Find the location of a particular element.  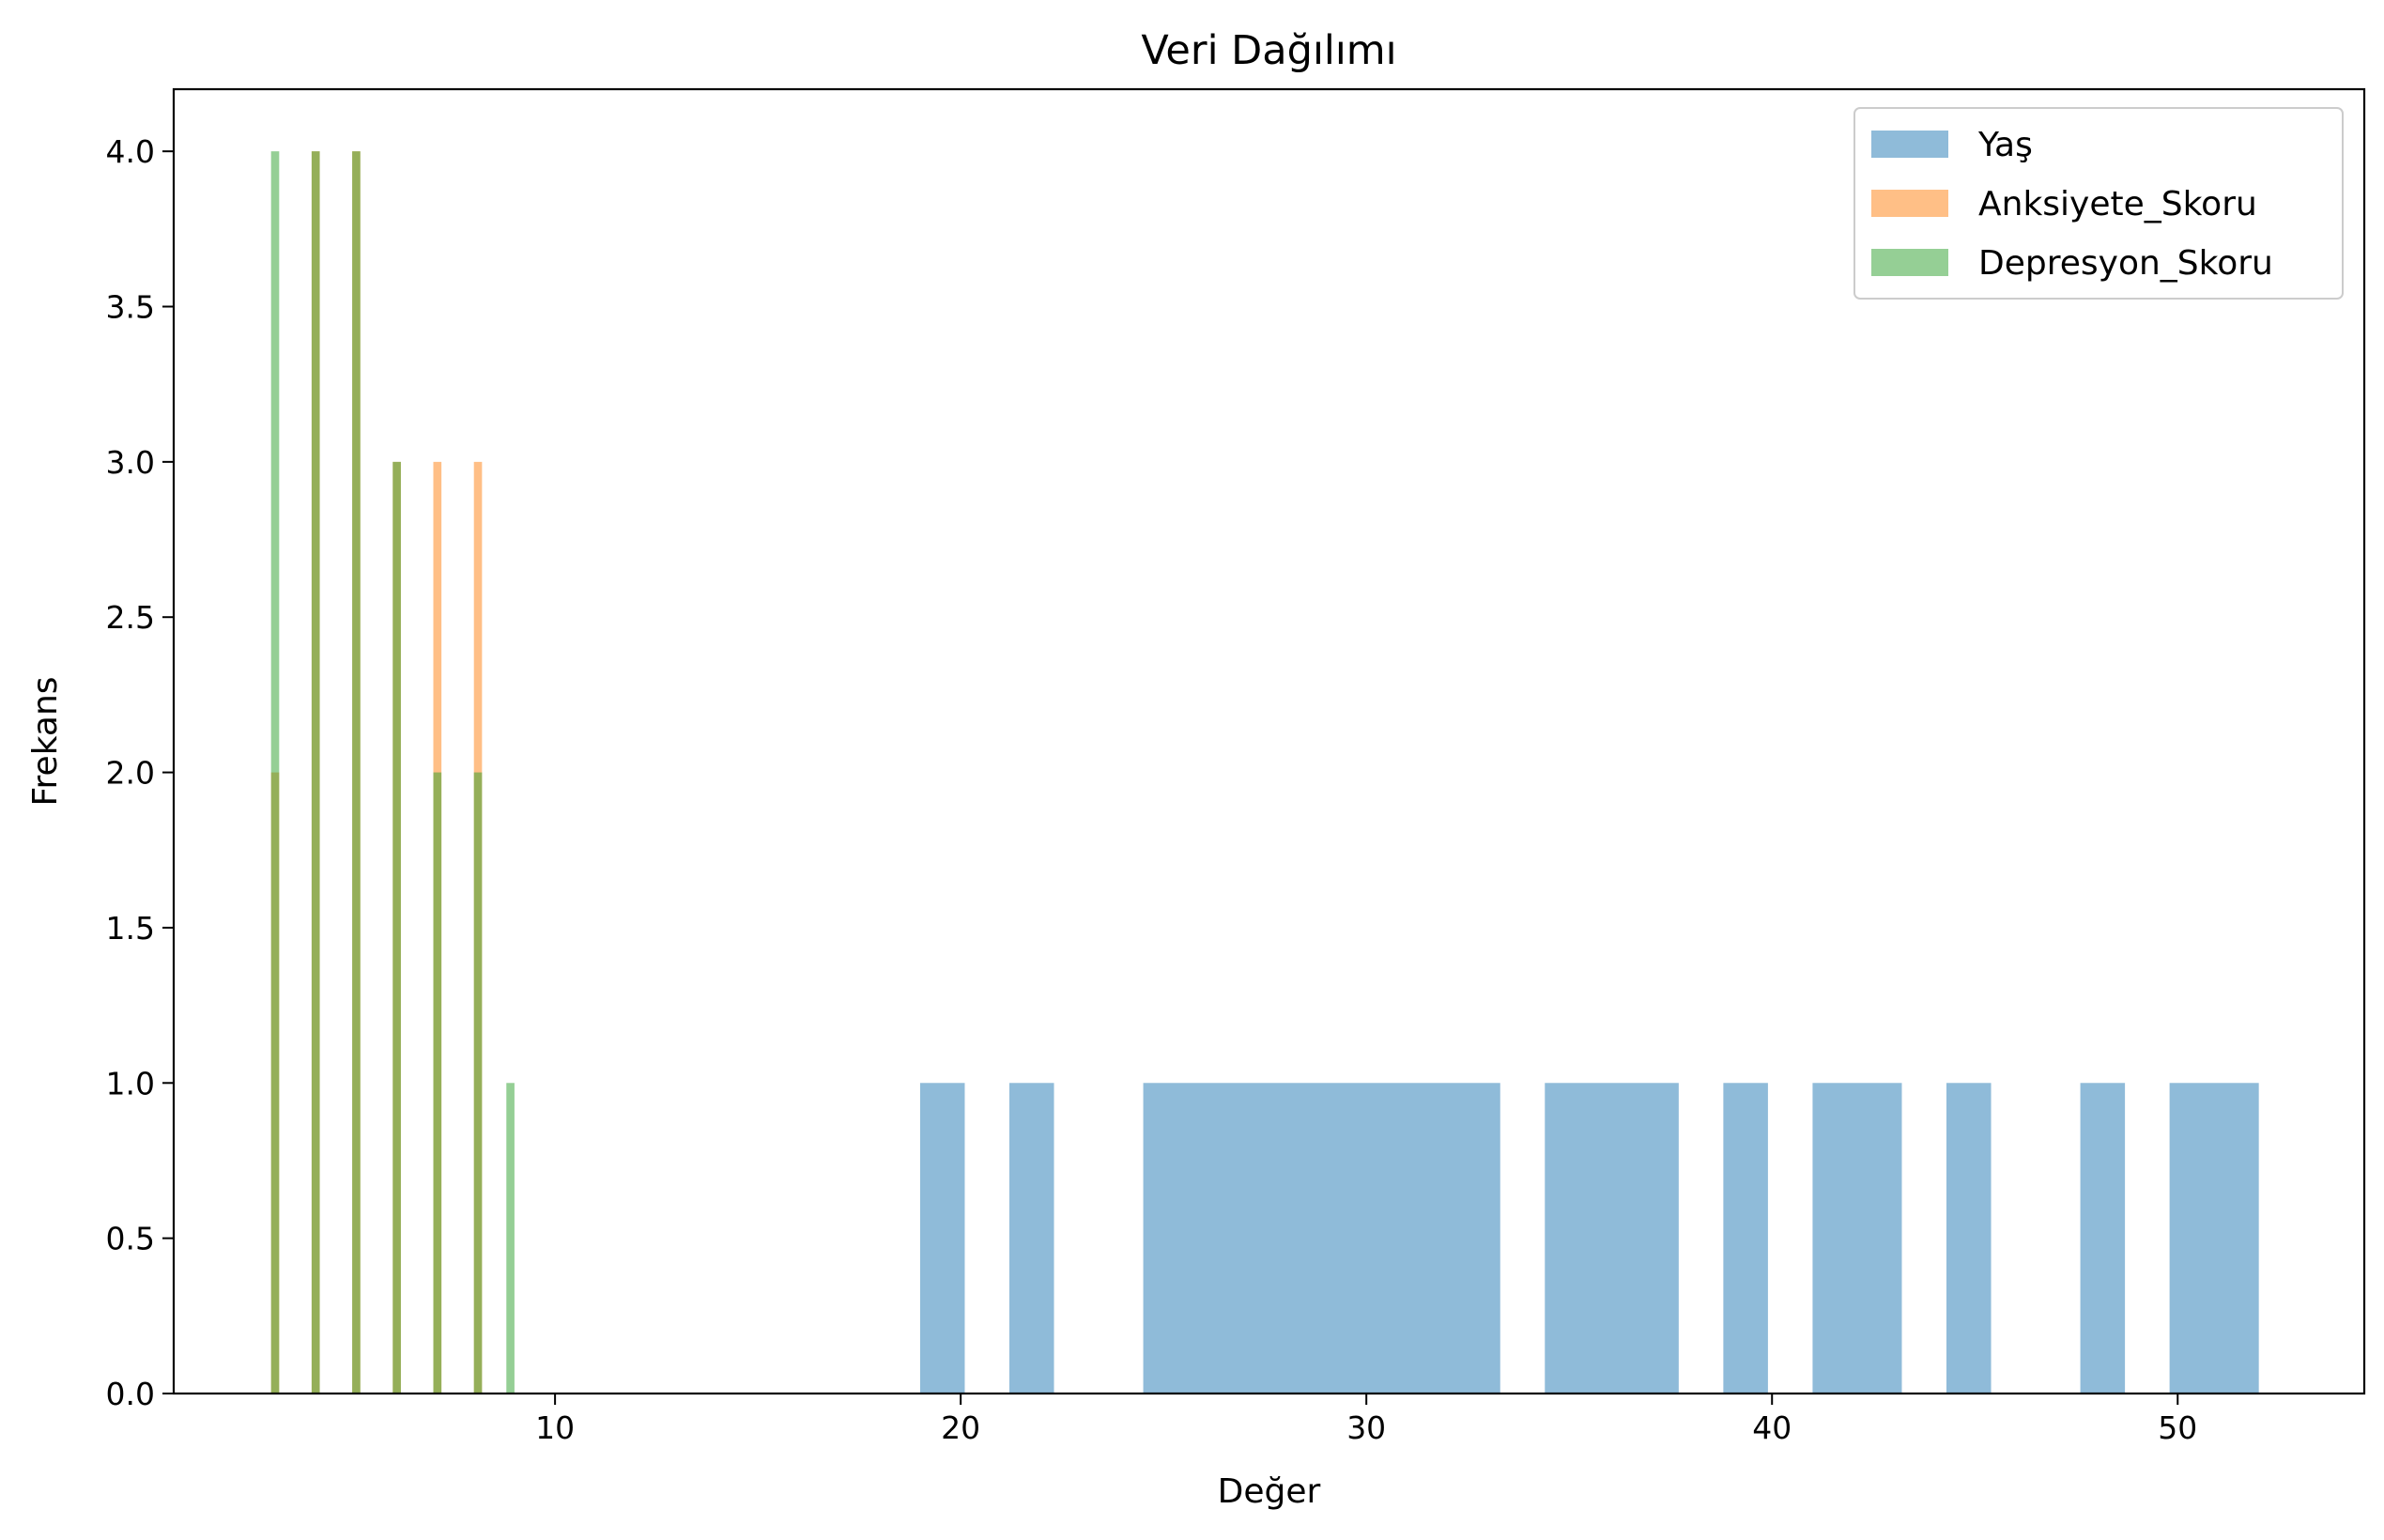

legend-entry-depresyon-skoru: Depresyon_Skoru is located at coordinates (2072, 263).